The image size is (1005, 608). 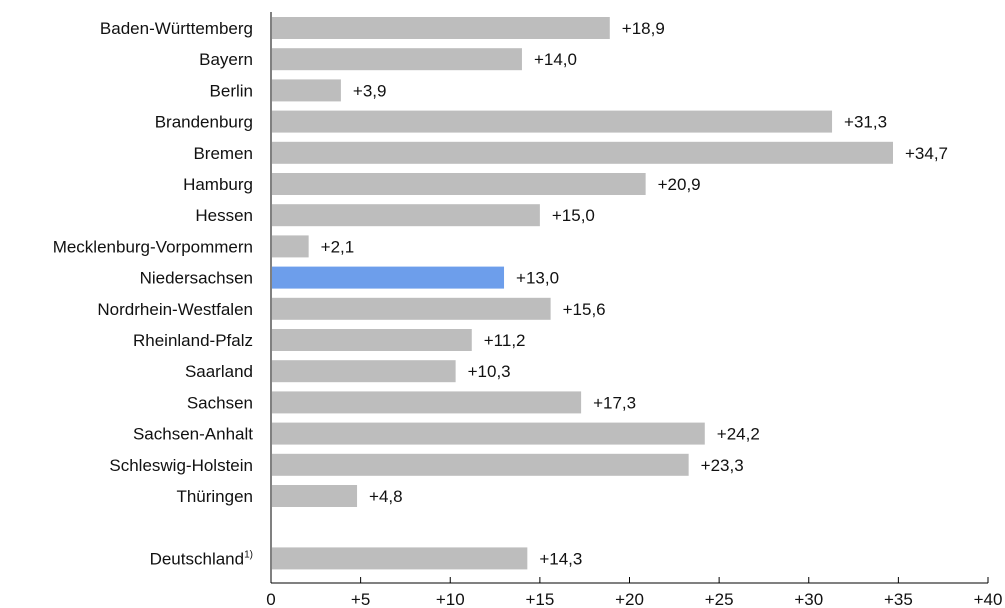 I want to click on x-tick-label: 0, so click(x=270, y=599).